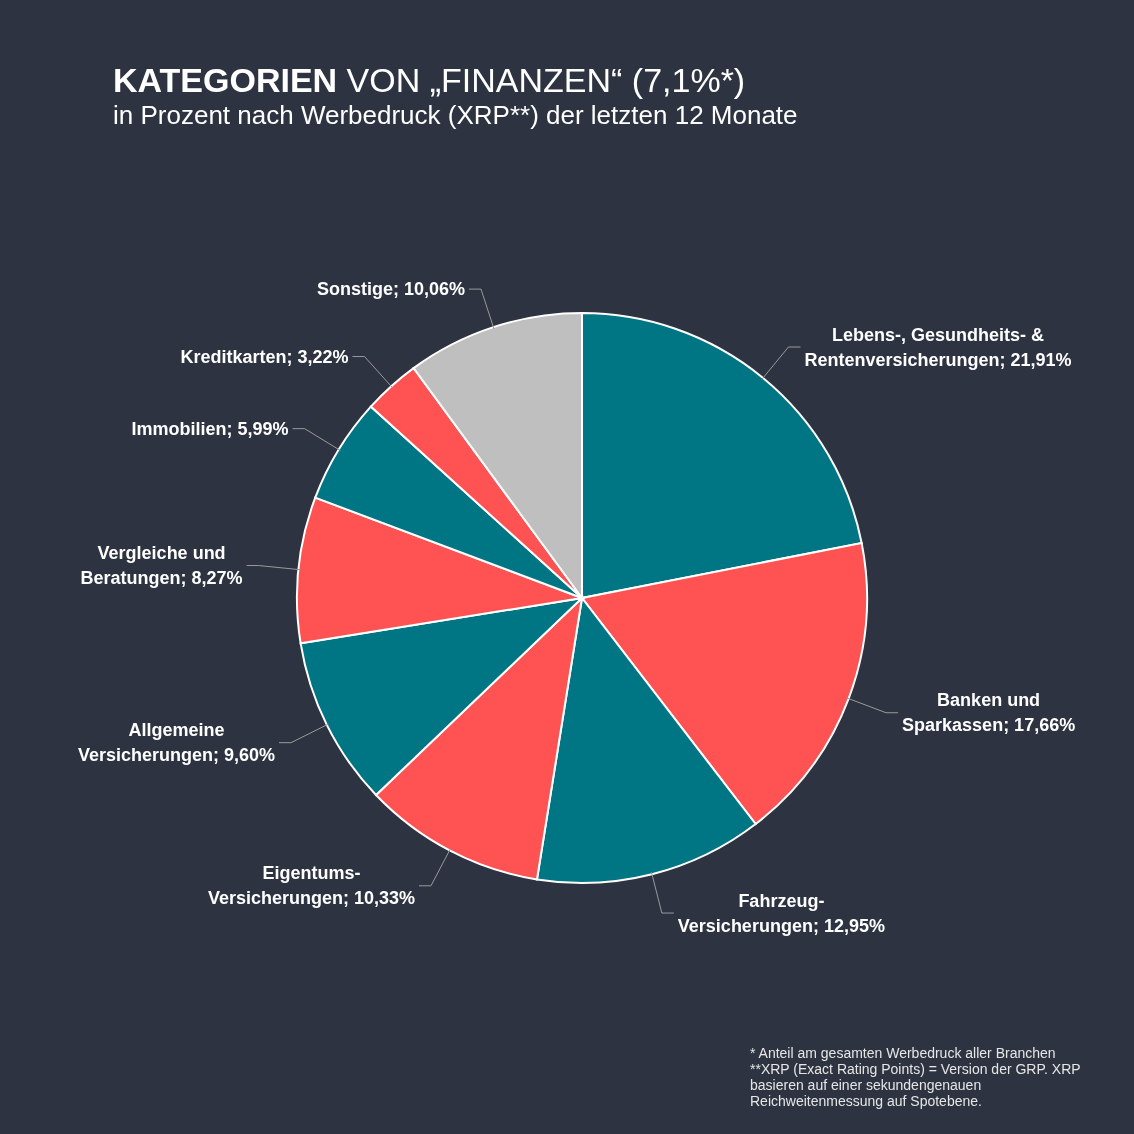  What do you see at coordinates (161, 566) in the screenshot?
I see `slice-label: Vergleiche und Beratungen; 8,27%` at bounding box center [161, 566].